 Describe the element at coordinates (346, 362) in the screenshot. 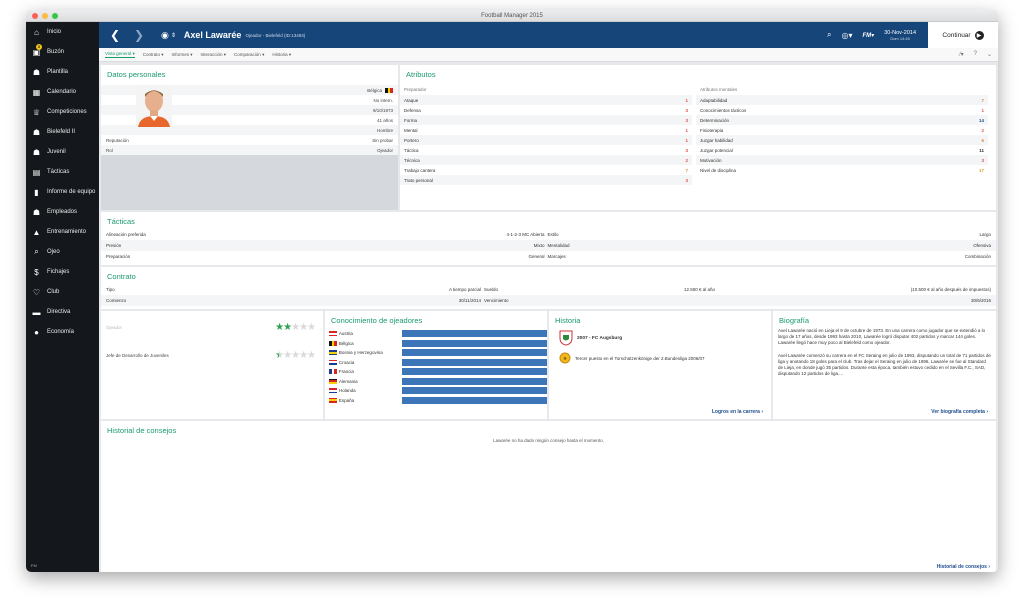

I see `country-name: Croacia` at that location.